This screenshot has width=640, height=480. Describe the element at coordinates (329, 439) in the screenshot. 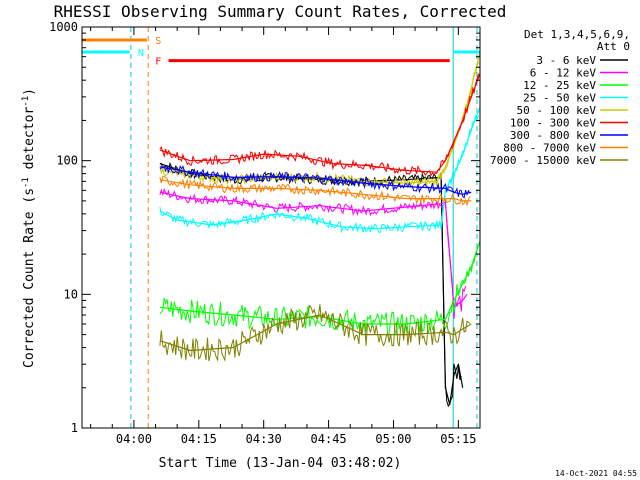

I see `x-tick-label: 04:45` at that location.